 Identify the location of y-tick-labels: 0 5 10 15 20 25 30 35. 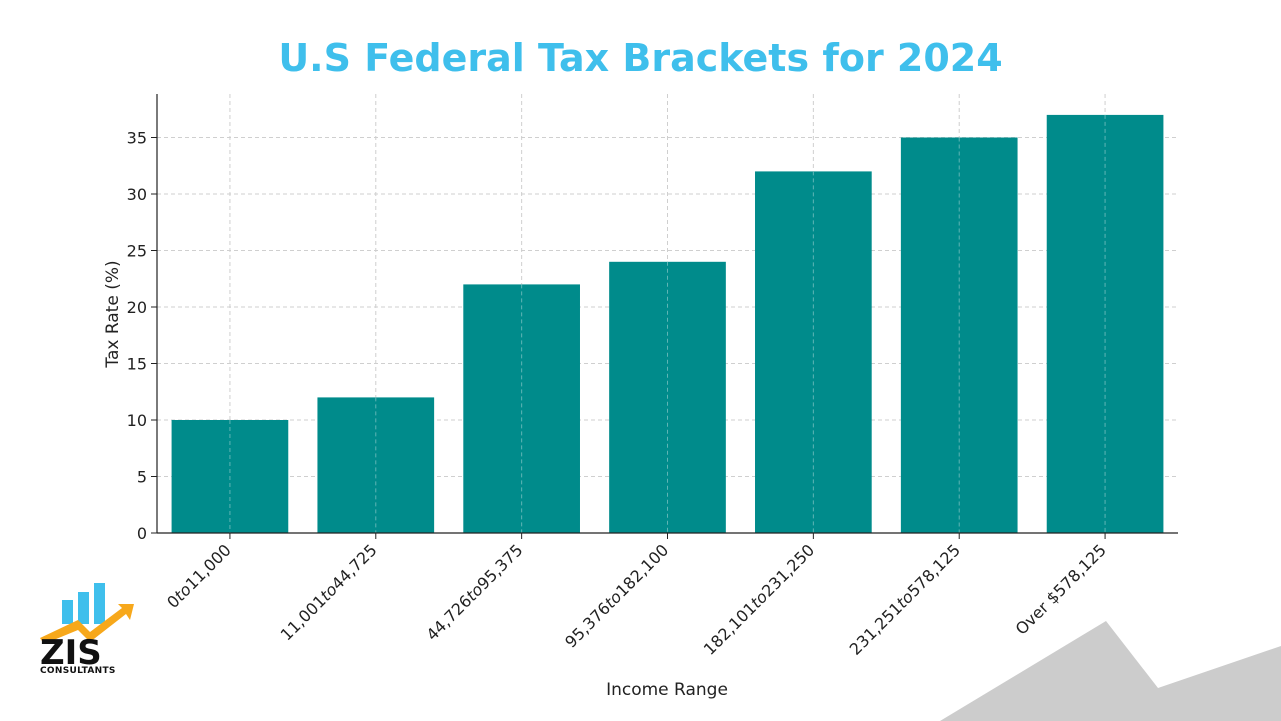
(137, 336).